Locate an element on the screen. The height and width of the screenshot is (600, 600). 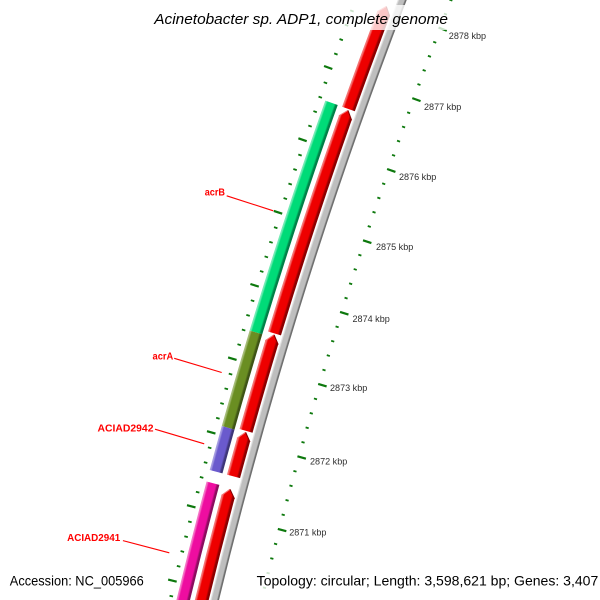
svg-text: acrB is located at coordinates (215, 193).